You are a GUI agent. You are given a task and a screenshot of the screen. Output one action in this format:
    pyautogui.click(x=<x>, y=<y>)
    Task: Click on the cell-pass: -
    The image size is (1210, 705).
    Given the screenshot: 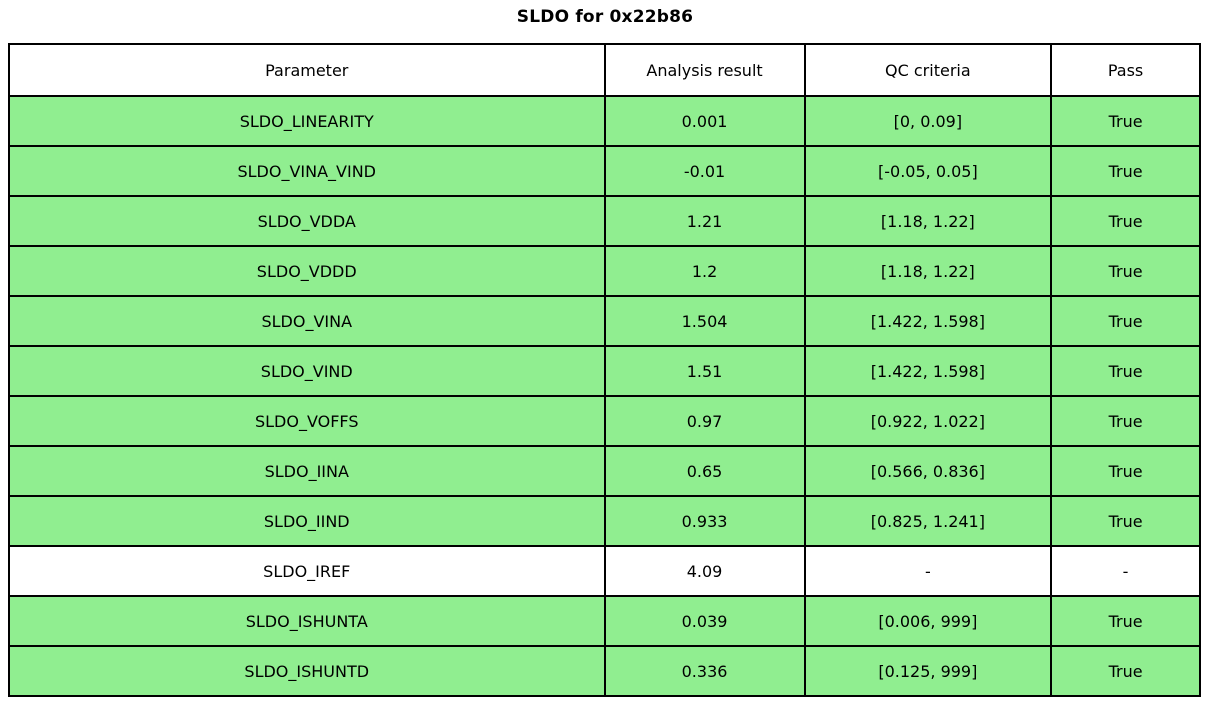 What is the action you would take?
    pyautogui.click(x=1125, y=571)
    